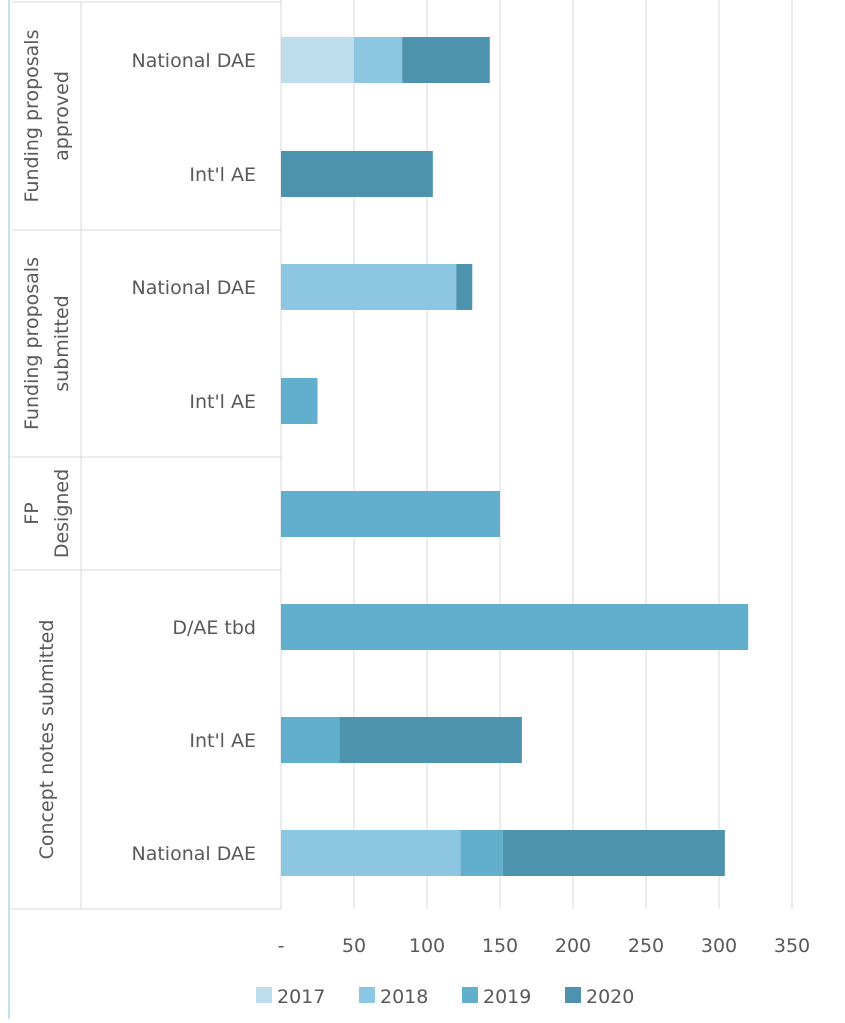 This screenshot has width=845, height=1023. What do you see at coordinates (470, 995) in the screenshot?
I see `legend-swatch-2019` at bounding box center [470, 995].